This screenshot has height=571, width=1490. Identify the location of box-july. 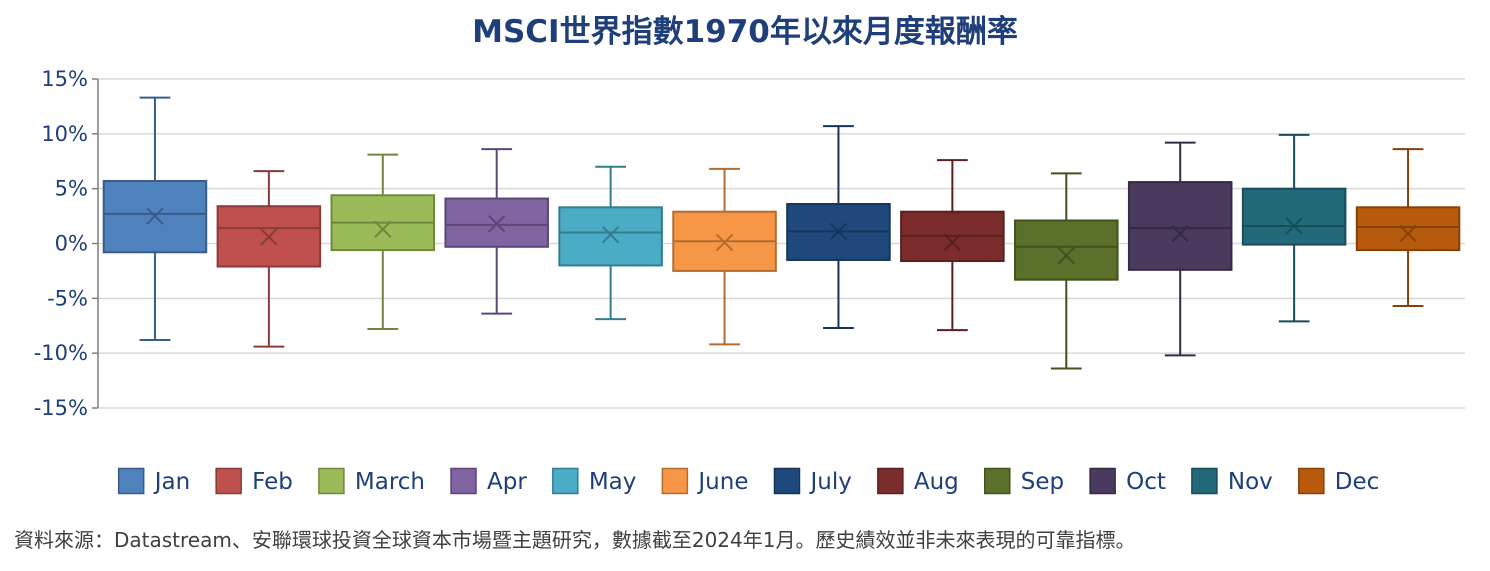
(838, 227).